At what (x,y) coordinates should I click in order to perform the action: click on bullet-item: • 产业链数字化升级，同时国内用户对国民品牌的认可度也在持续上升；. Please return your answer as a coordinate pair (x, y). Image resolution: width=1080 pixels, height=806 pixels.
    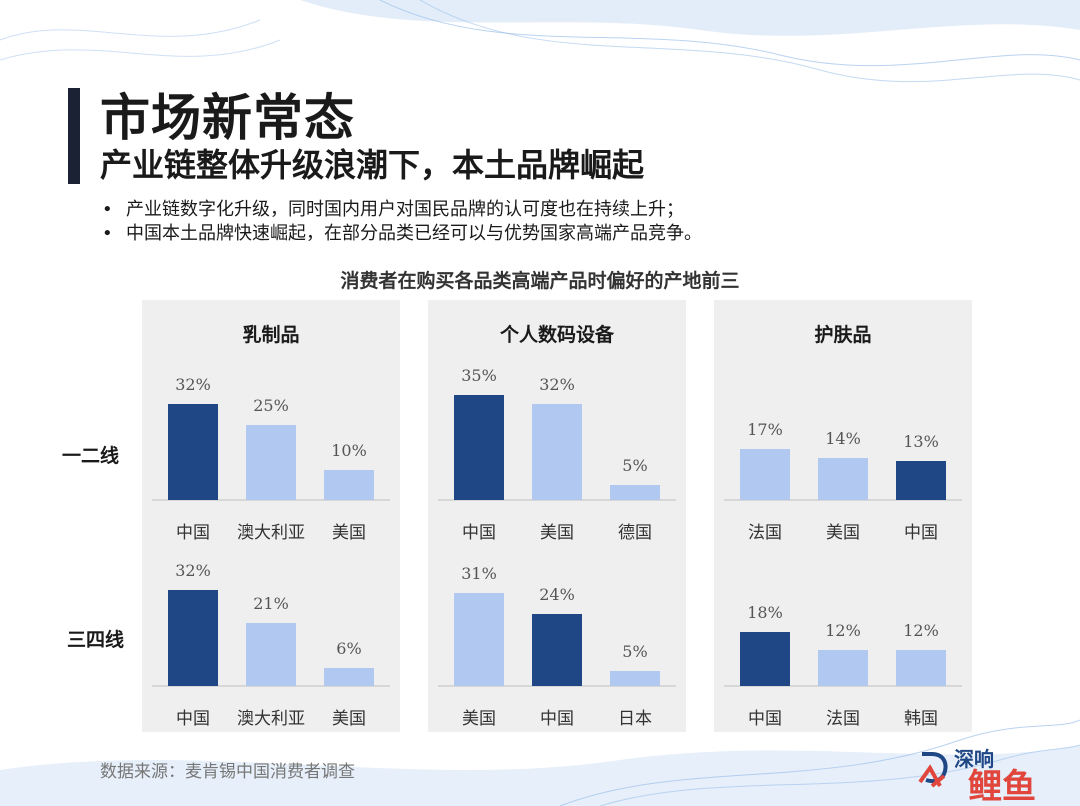
    Looking at the image, I should click on (400, 210).